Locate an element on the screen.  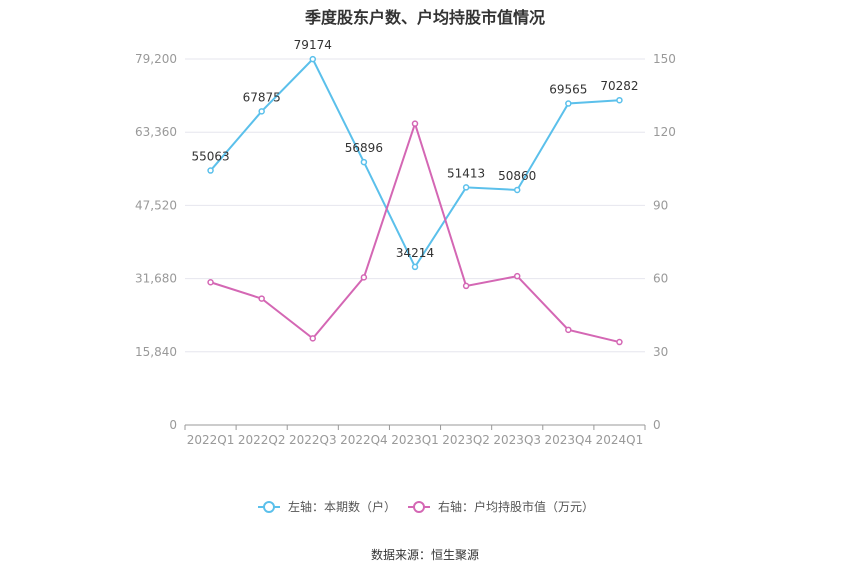
y-right-tick-label: 60 is located at coordinates (660, 279).